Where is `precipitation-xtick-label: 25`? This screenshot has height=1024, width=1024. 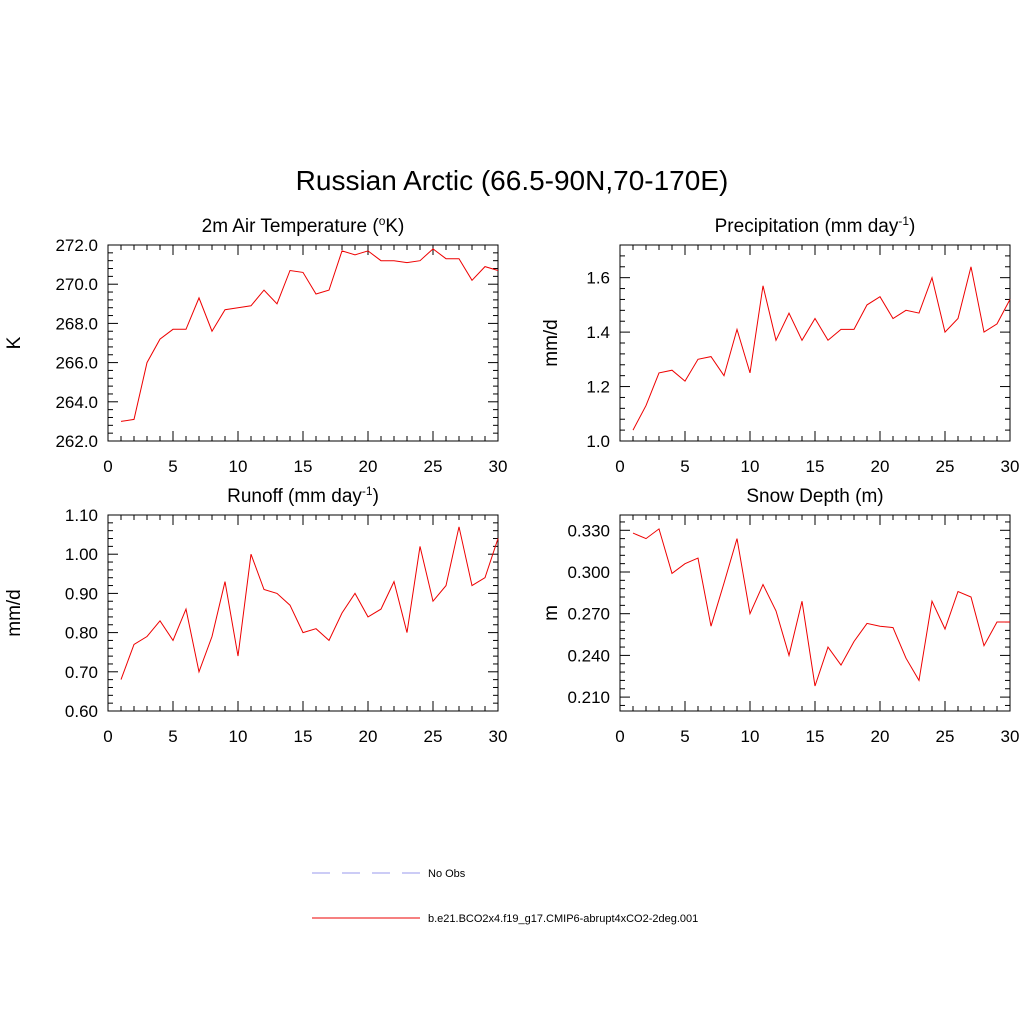
precipitation-xtick-label: 25 is located at coordinates (945, 466).